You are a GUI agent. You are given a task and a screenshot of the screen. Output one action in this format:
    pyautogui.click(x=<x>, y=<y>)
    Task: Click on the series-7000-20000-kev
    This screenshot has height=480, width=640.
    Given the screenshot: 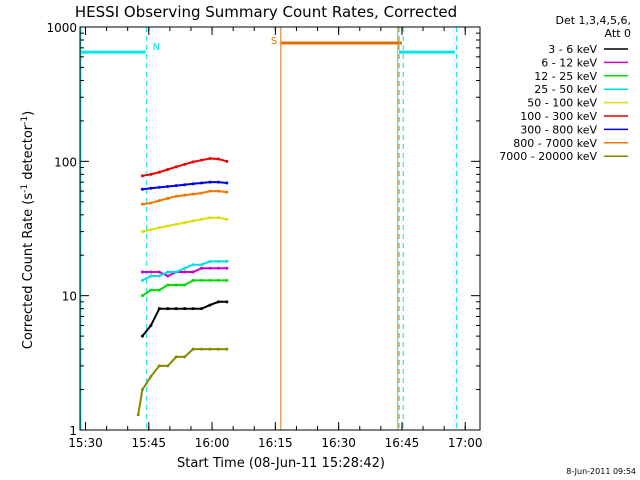 What is the action you would take?
    pyautogui.click(x=182, y=382)
    